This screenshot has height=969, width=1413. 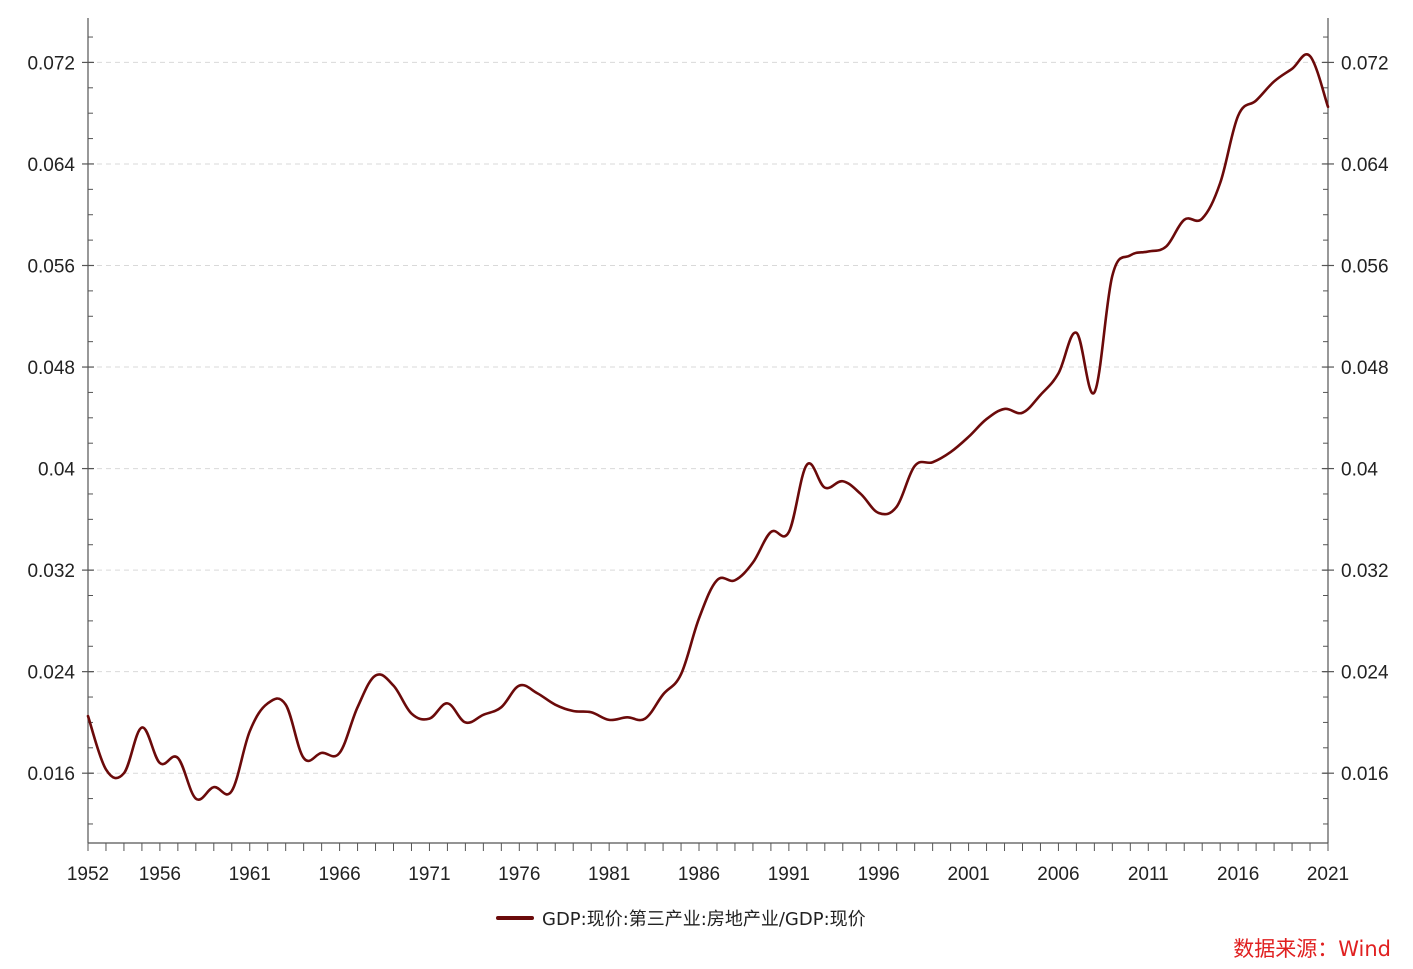 I want to click on y-tick-label-left: 0.048, so click(x=51, y=368).